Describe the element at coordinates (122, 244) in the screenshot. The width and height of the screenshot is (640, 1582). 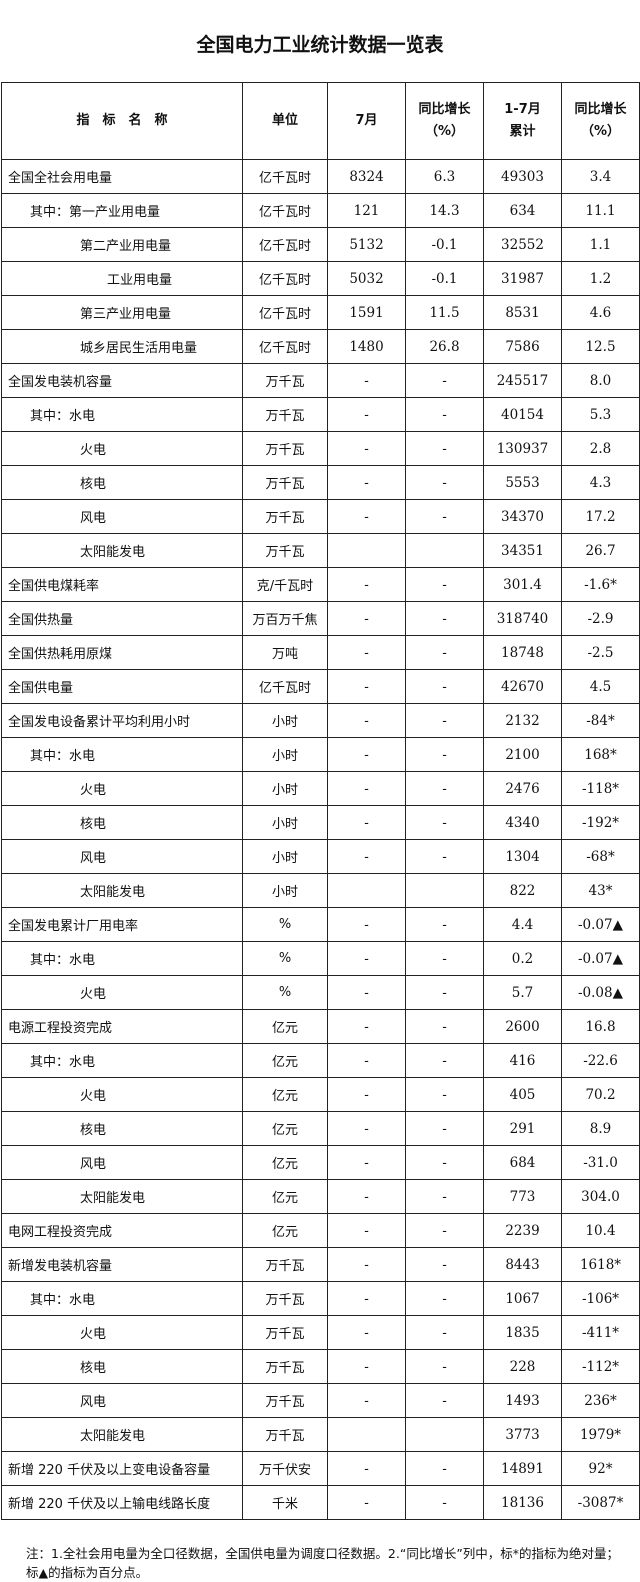
I see `cell-name: 第二产业用电量` at that location.